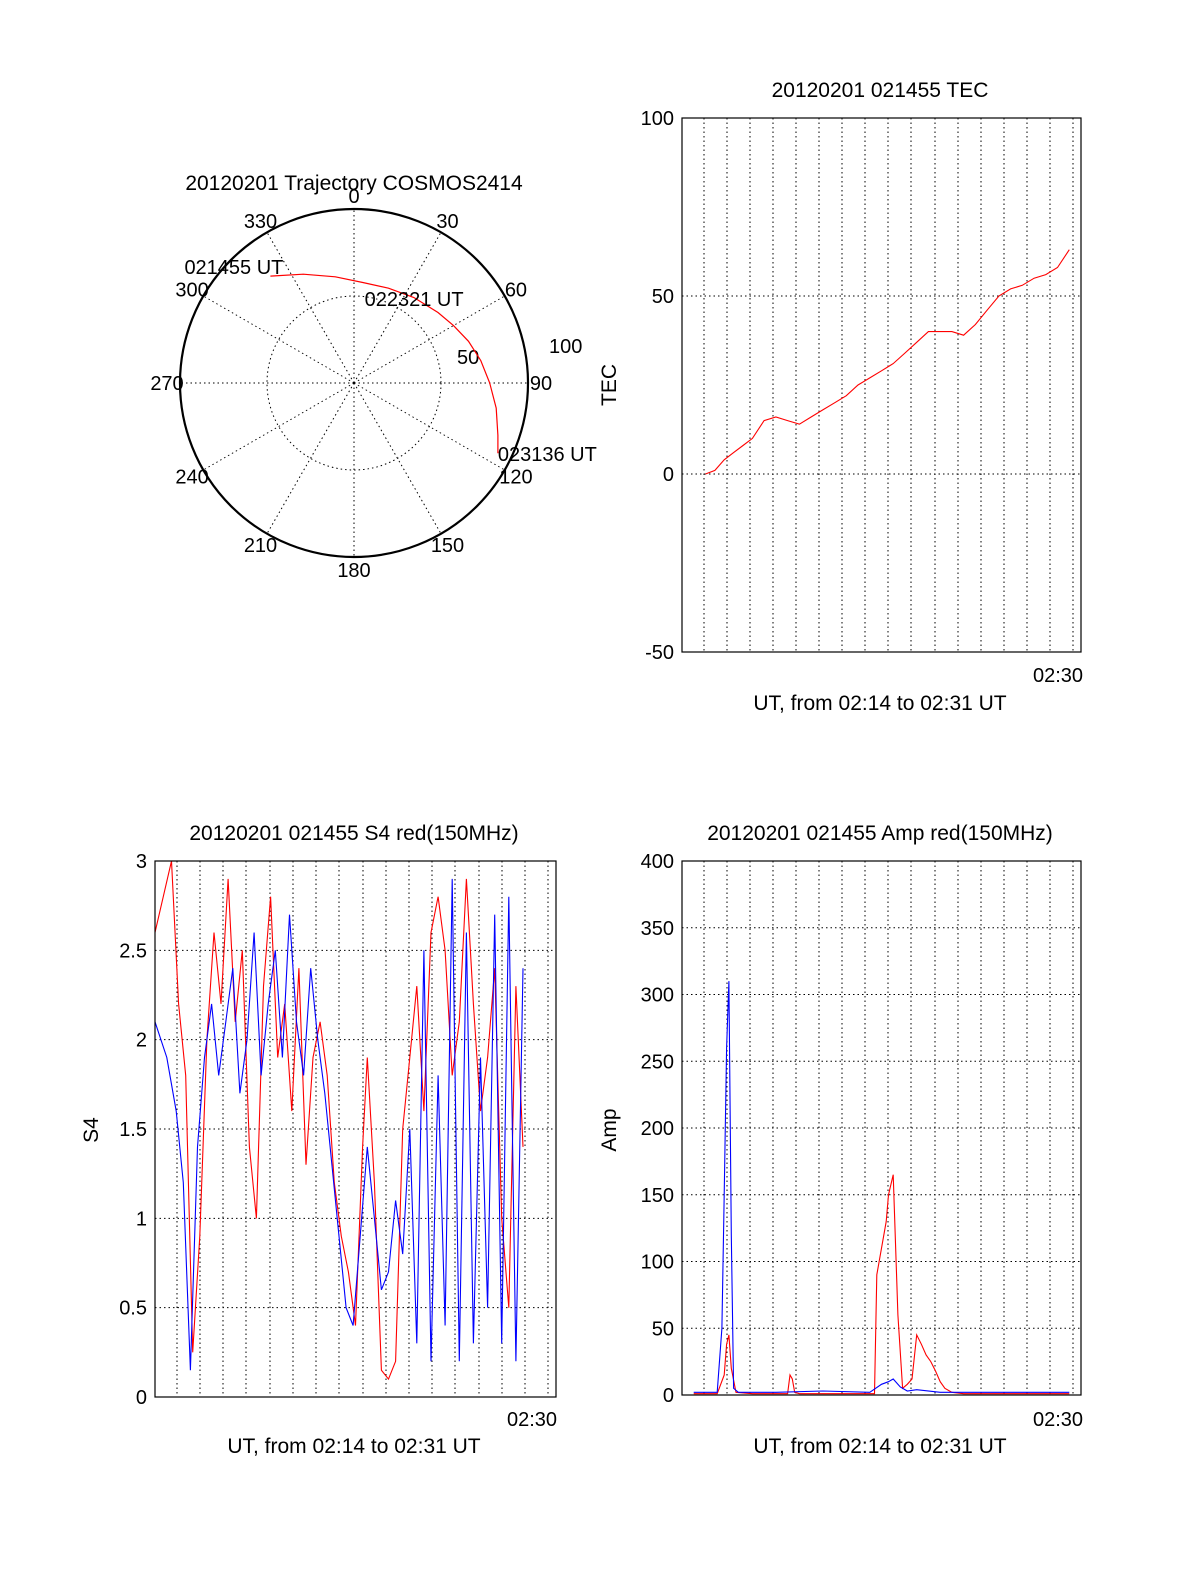 This screenshot has height=1575, width=1200. Describe the element at coordinates (879, 1446) in the screenshot. I see `amp-x-label: UT, from 02:14 to 02:31 UT` at that location.